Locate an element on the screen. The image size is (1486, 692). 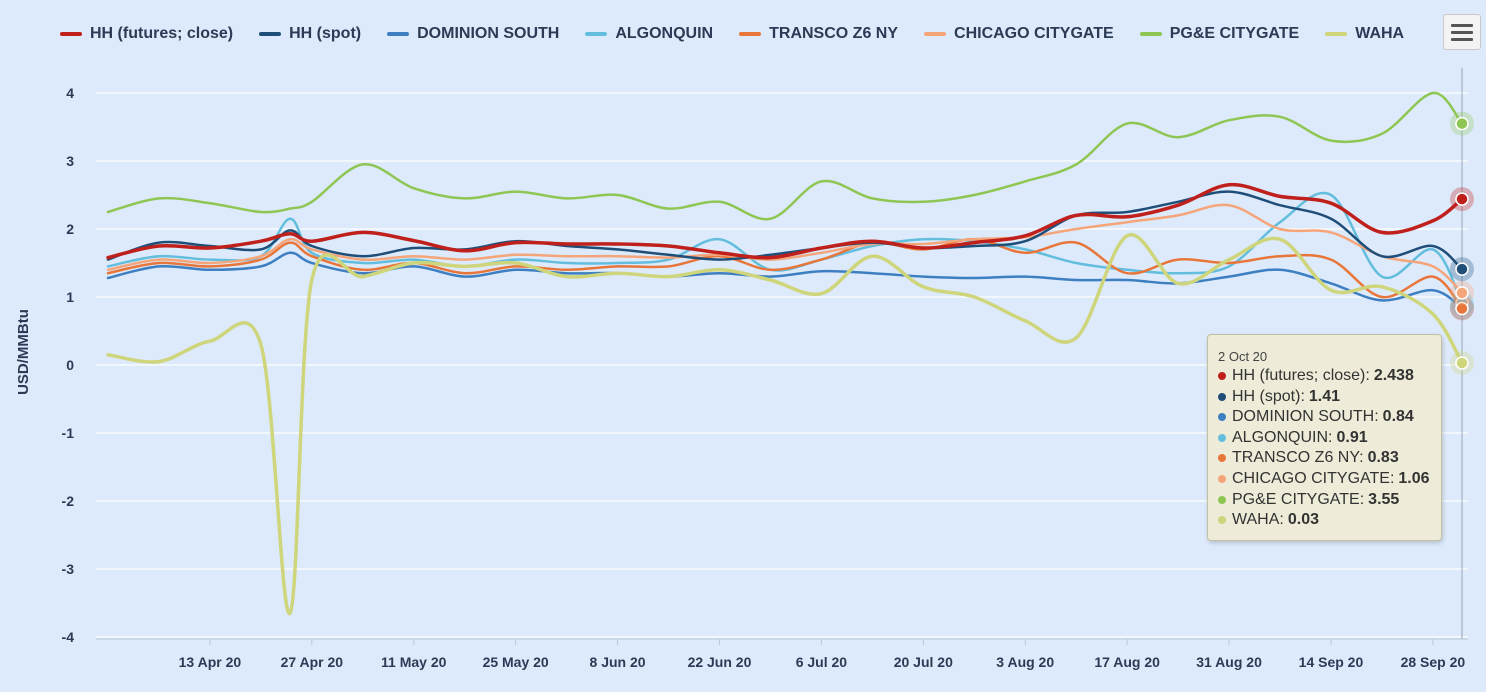
tooltip-label: HH (futures; close): is located at coordinates (1301, 375).